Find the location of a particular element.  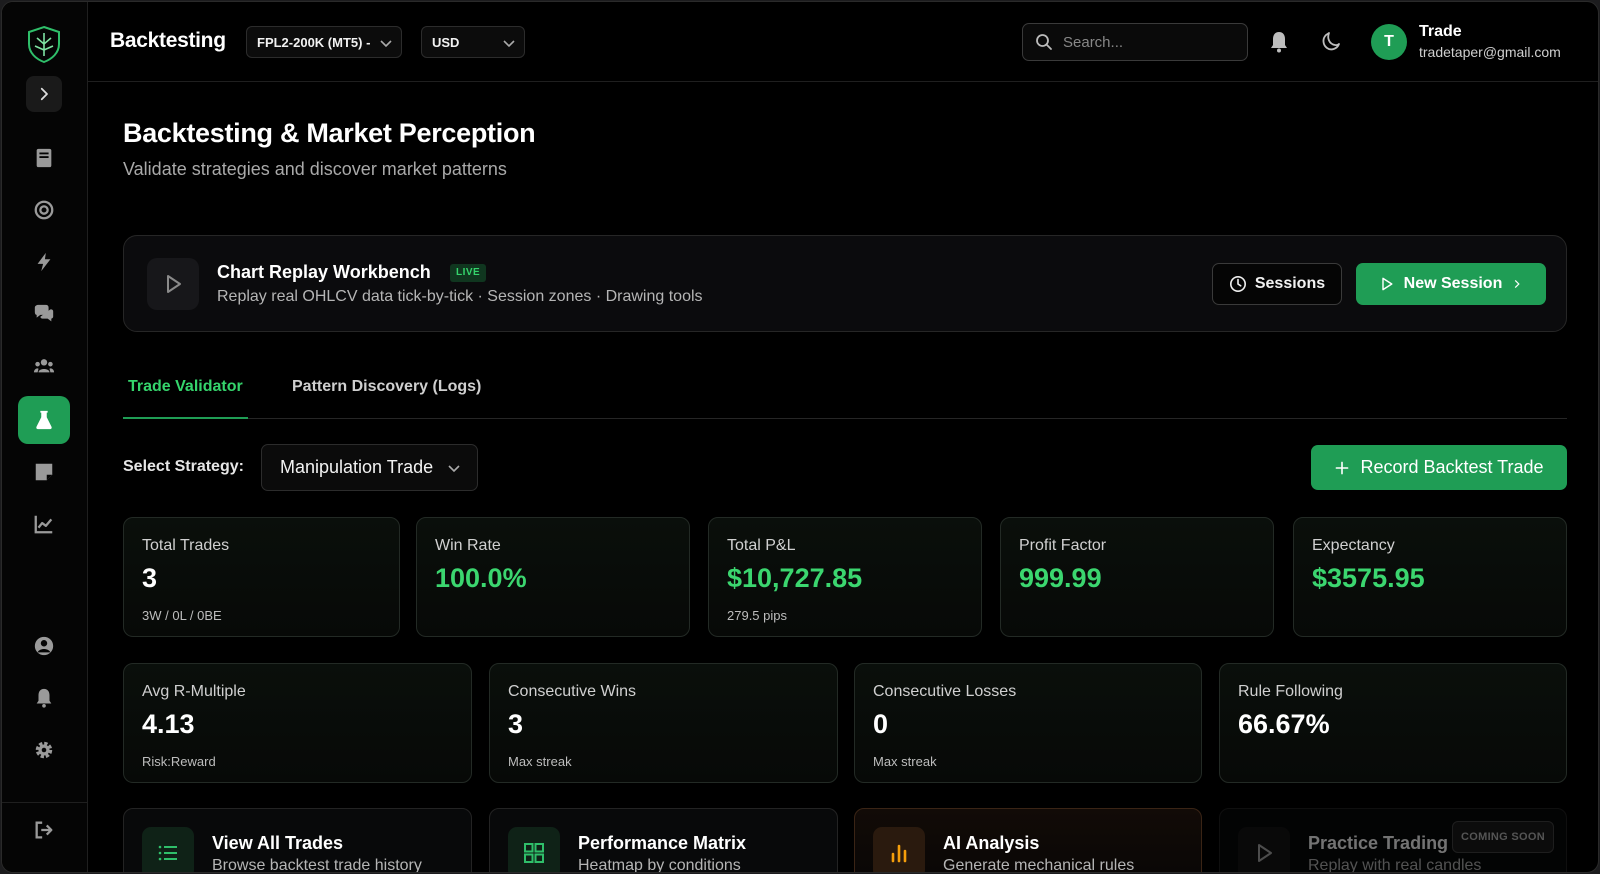

action-desc: Replay with real candles is located at coordinates (1395, 865).